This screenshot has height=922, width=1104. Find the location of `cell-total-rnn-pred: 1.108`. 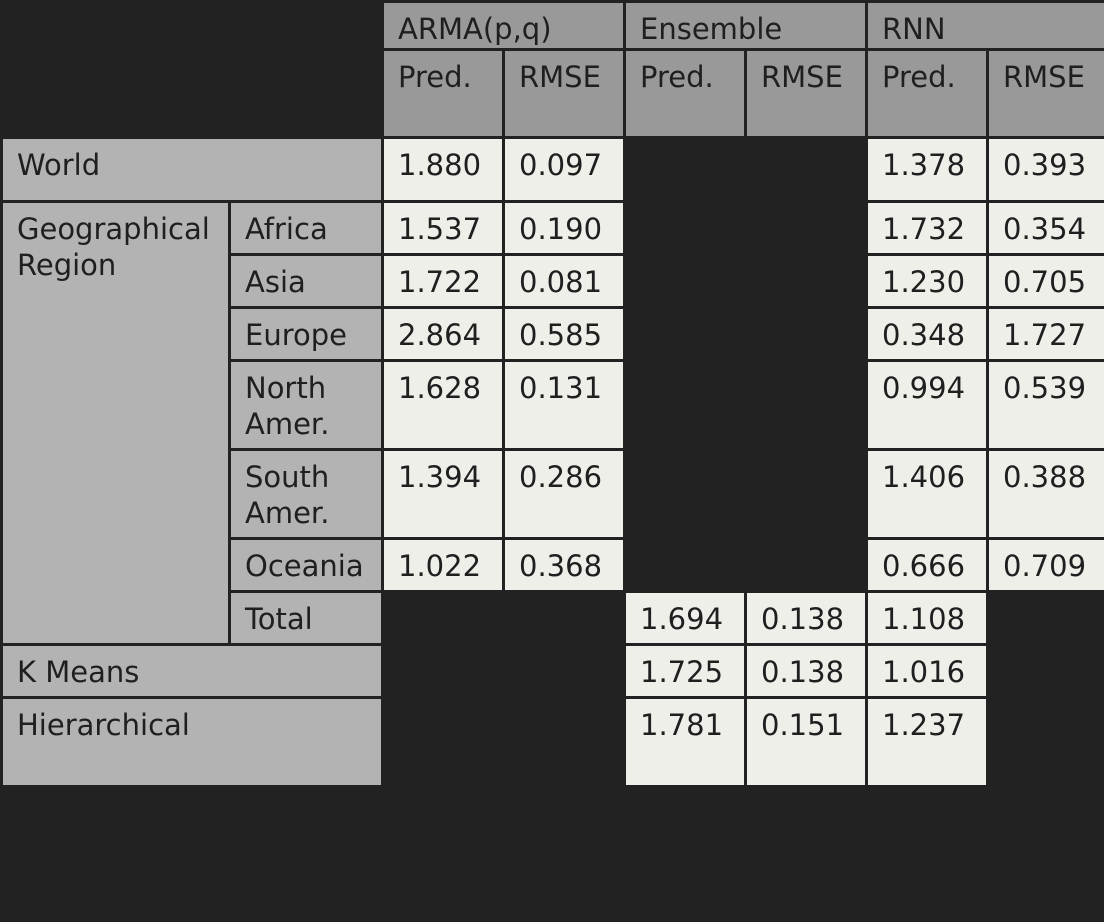

cell-total-rnn-pred: 1.108 is located at coordinates (927, 618).